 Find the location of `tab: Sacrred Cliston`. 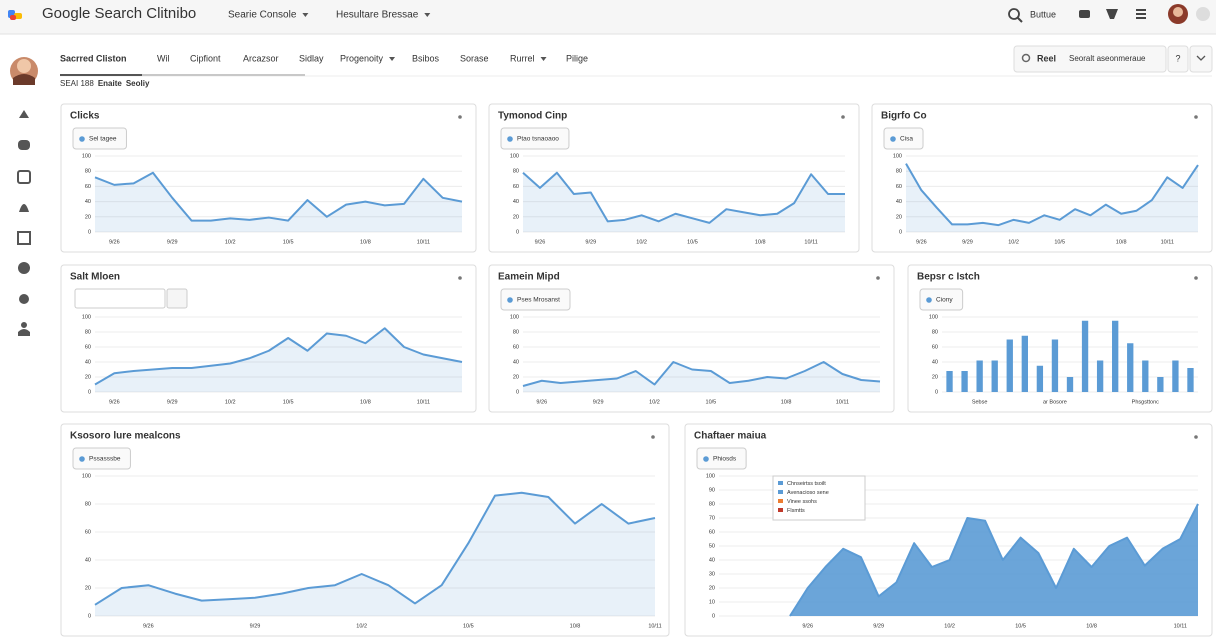

tab: Sacrred Cliston is located at coordinates (93, 58).